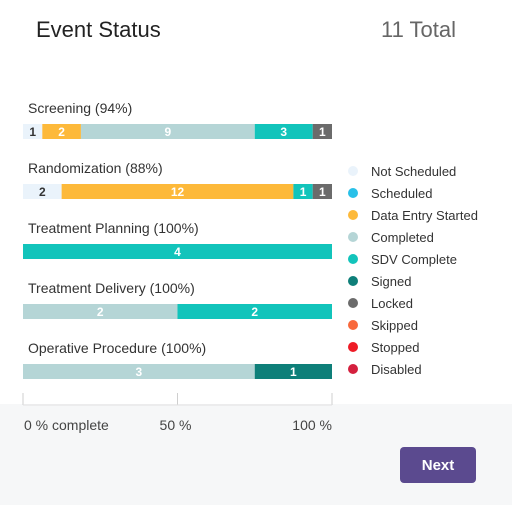 This screenshot has width=512, height=505. I want to click on legend-item: Data Entry Started, so click(413, 215).